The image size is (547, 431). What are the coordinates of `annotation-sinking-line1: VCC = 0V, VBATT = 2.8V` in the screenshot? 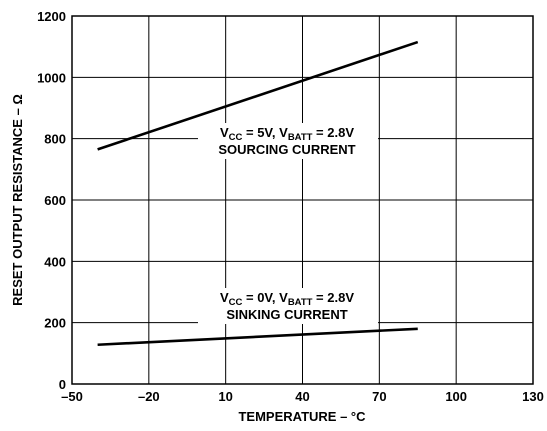 It's located at (287, 299).